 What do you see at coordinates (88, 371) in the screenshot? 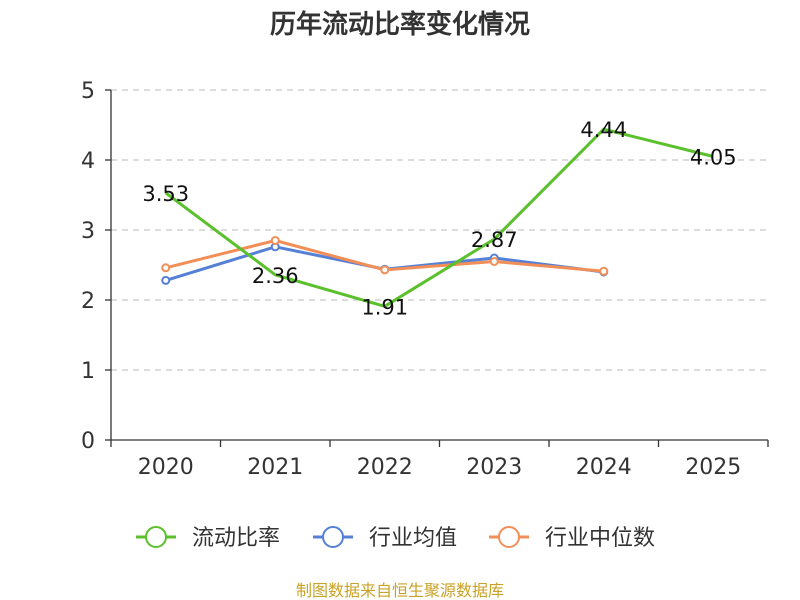
I see `y-tick-label: 1` at bounding box center [88, 371].